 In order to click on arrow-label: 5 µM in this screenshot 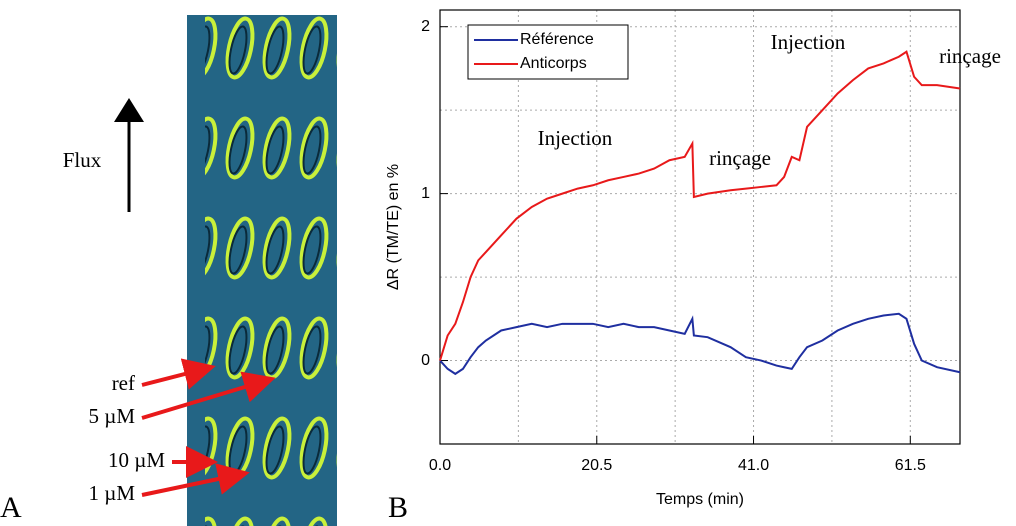, I will do `click(111, 416)`.